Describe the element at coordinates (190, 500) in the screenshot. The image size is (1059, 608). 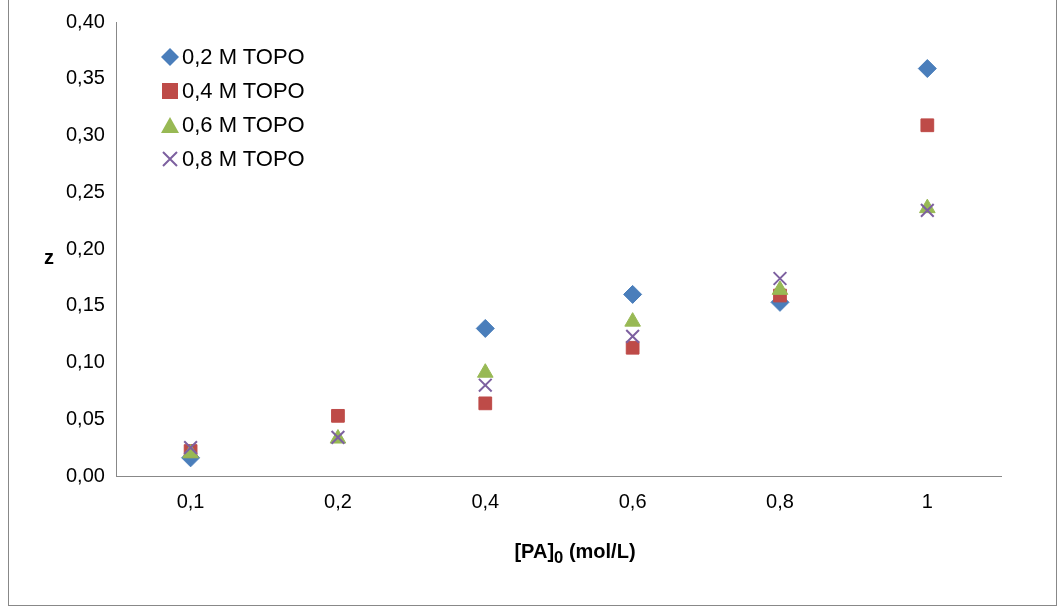
I see `x-tick-label: 0,1` at that location.